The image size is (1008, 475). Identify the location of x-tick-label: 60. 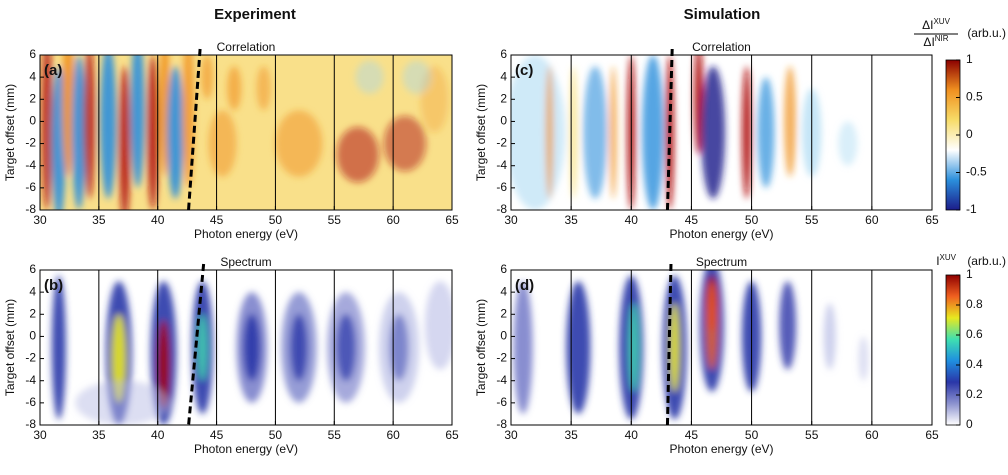
(872, 435).